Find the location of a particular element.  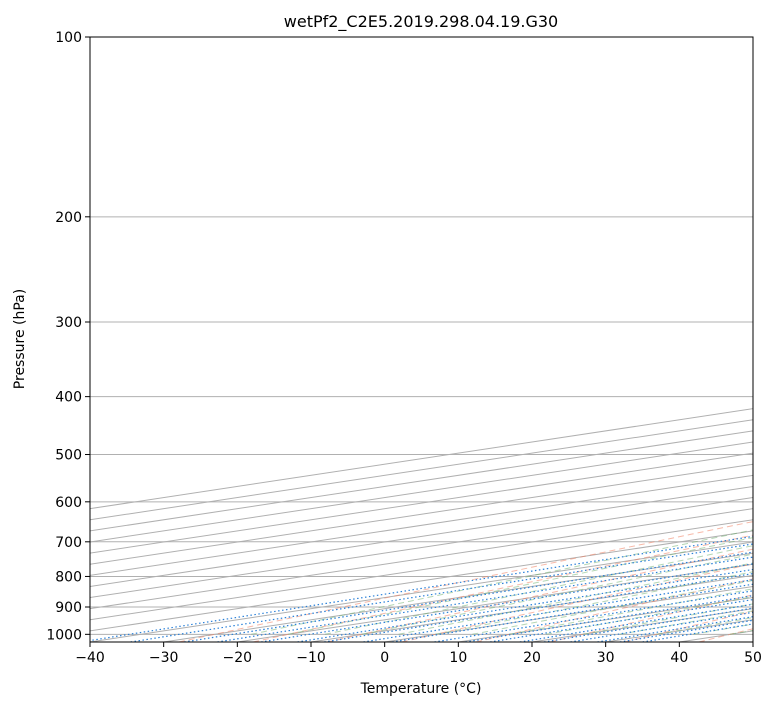

y-tick-label: 600 is located at coordinates (68, 503).